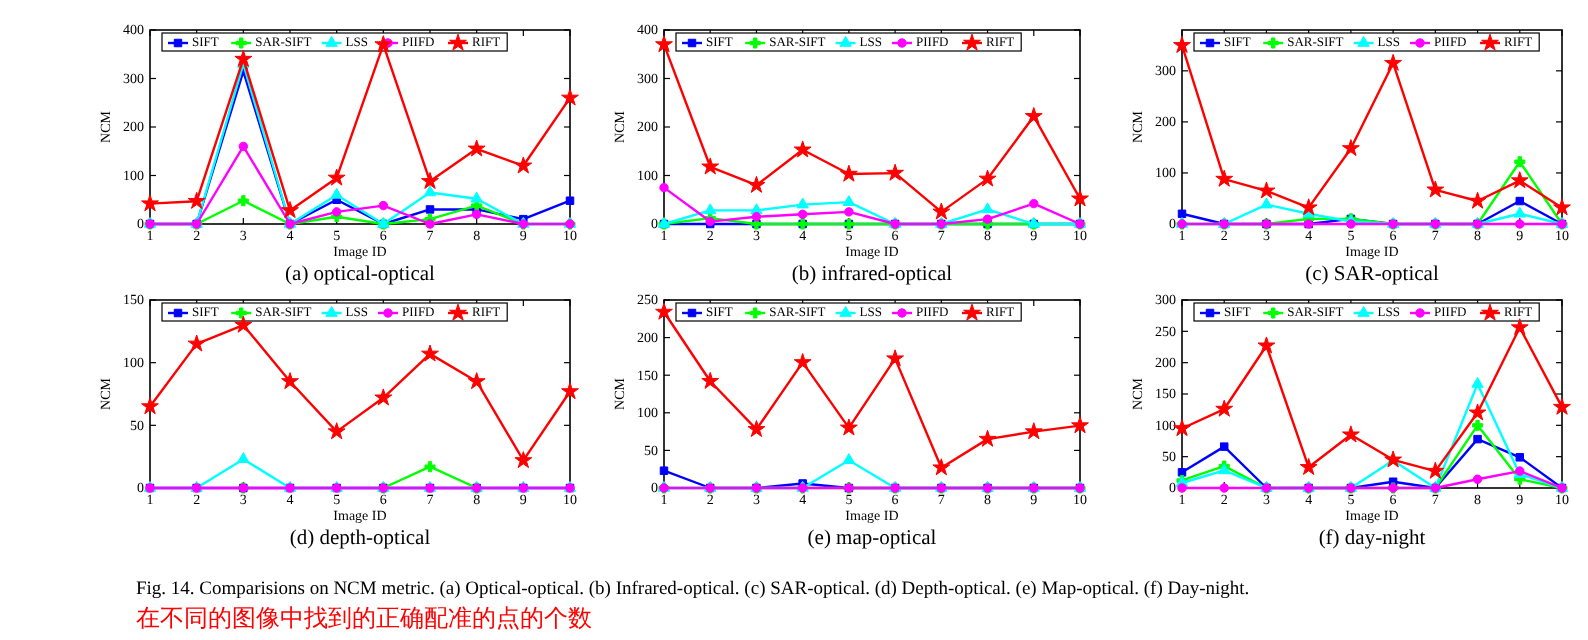 The width and height of the screenshot is (1588, 640). I want to click on text: (c) SAR-optical, so click(1372, 275).